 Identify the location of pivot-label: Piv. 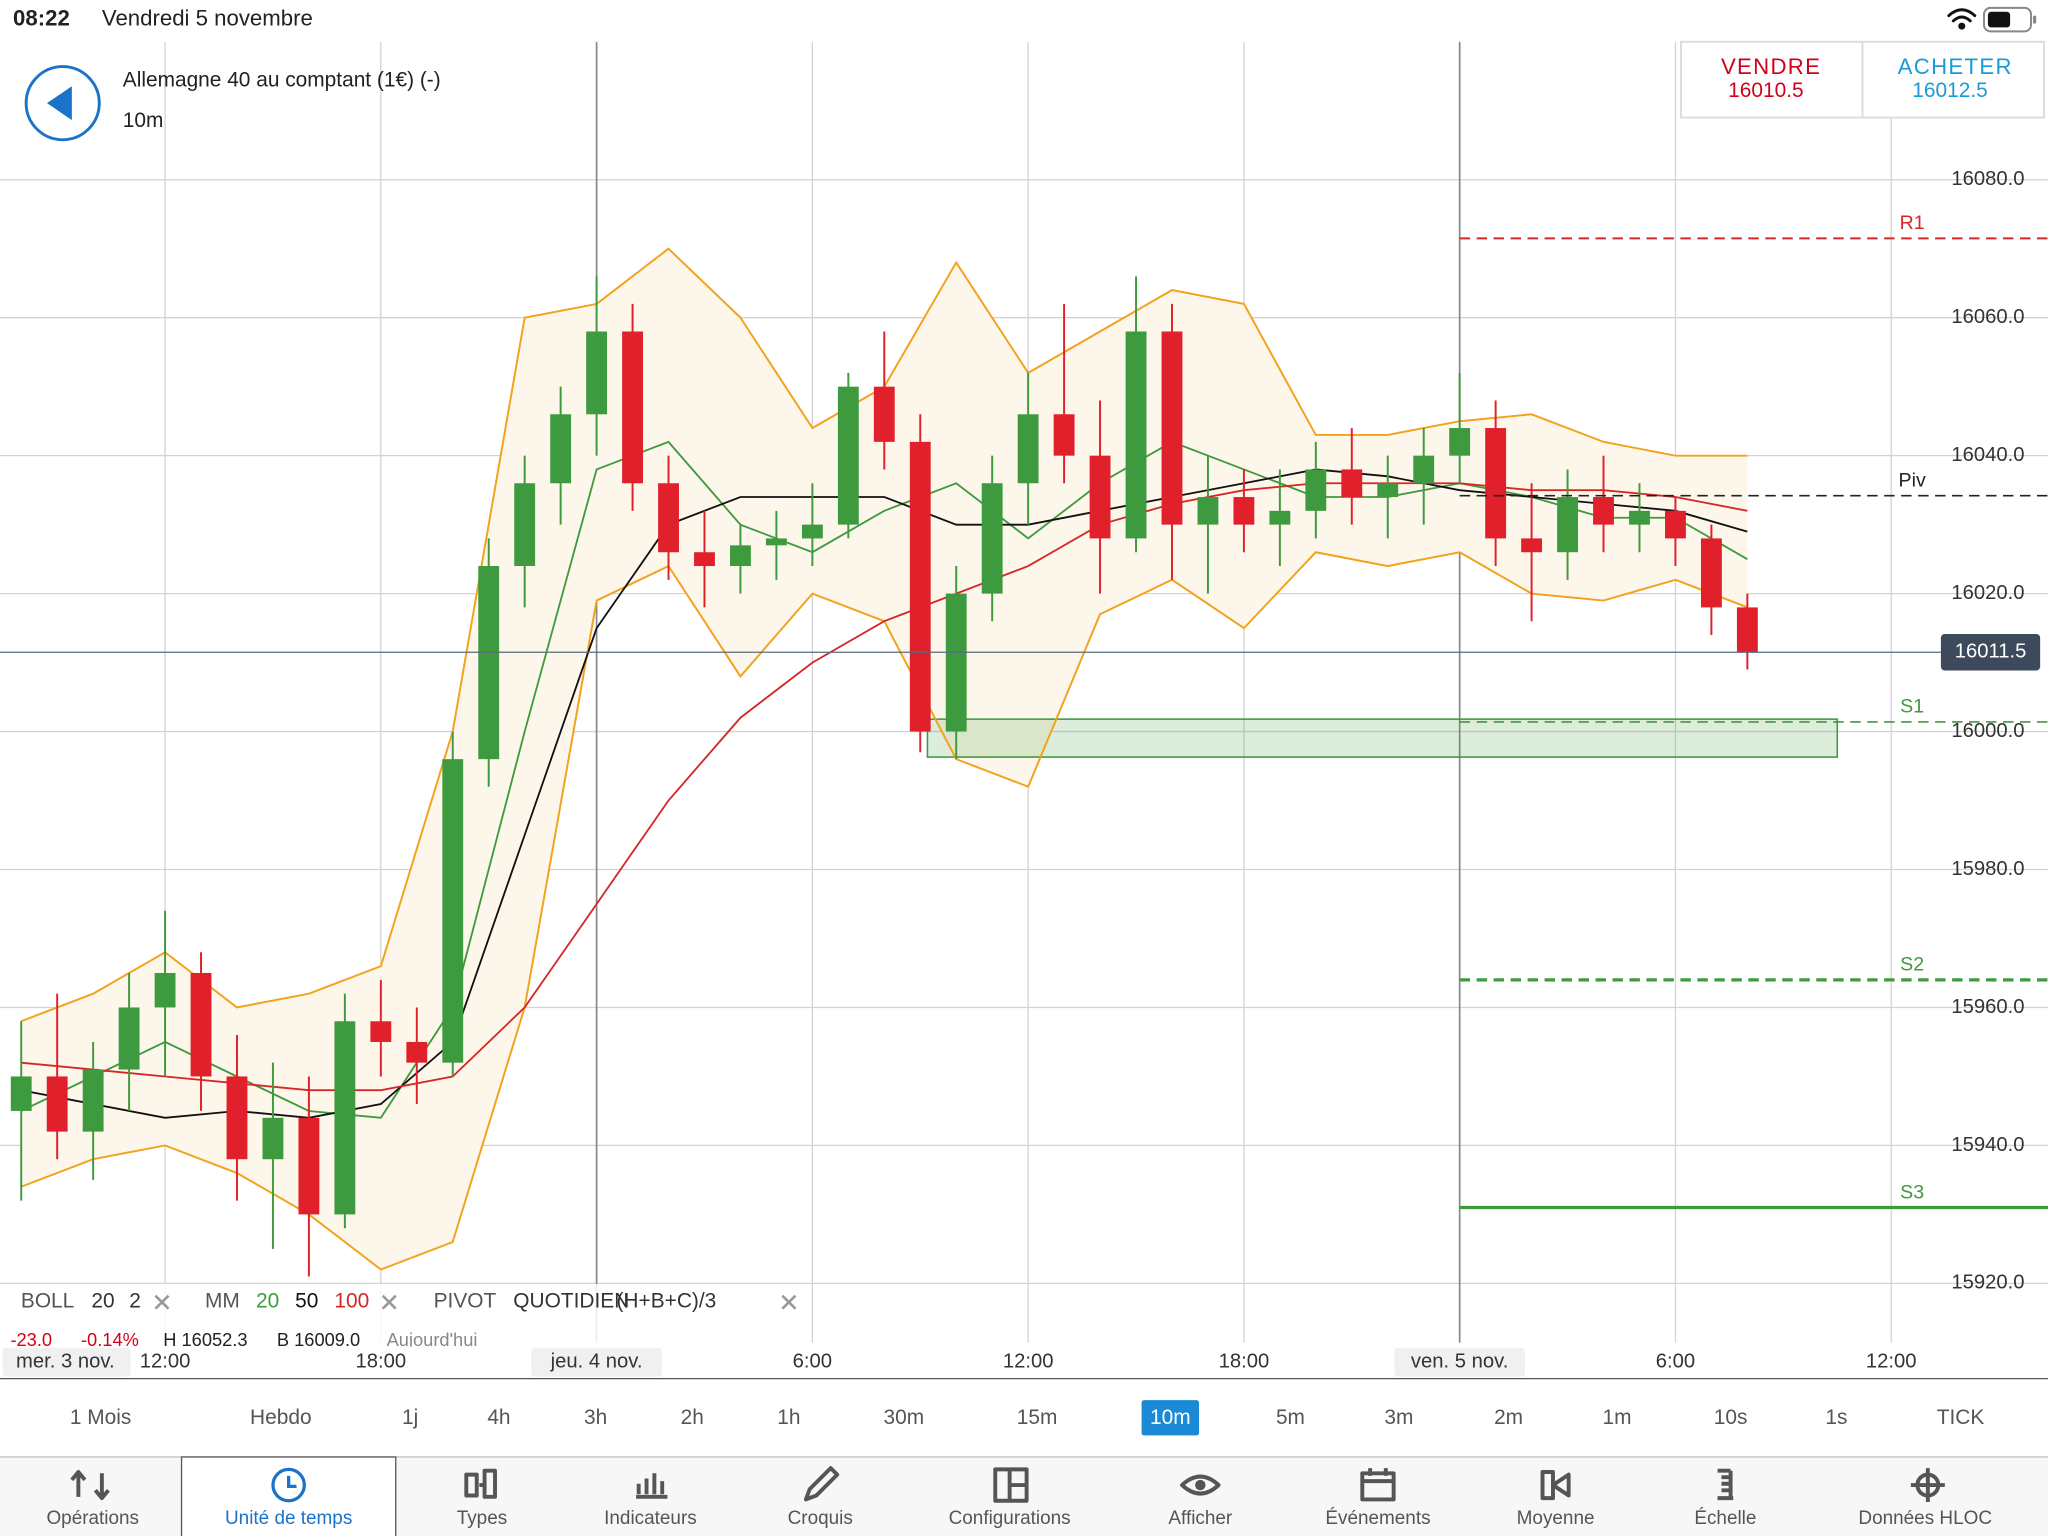
(1912, 480).